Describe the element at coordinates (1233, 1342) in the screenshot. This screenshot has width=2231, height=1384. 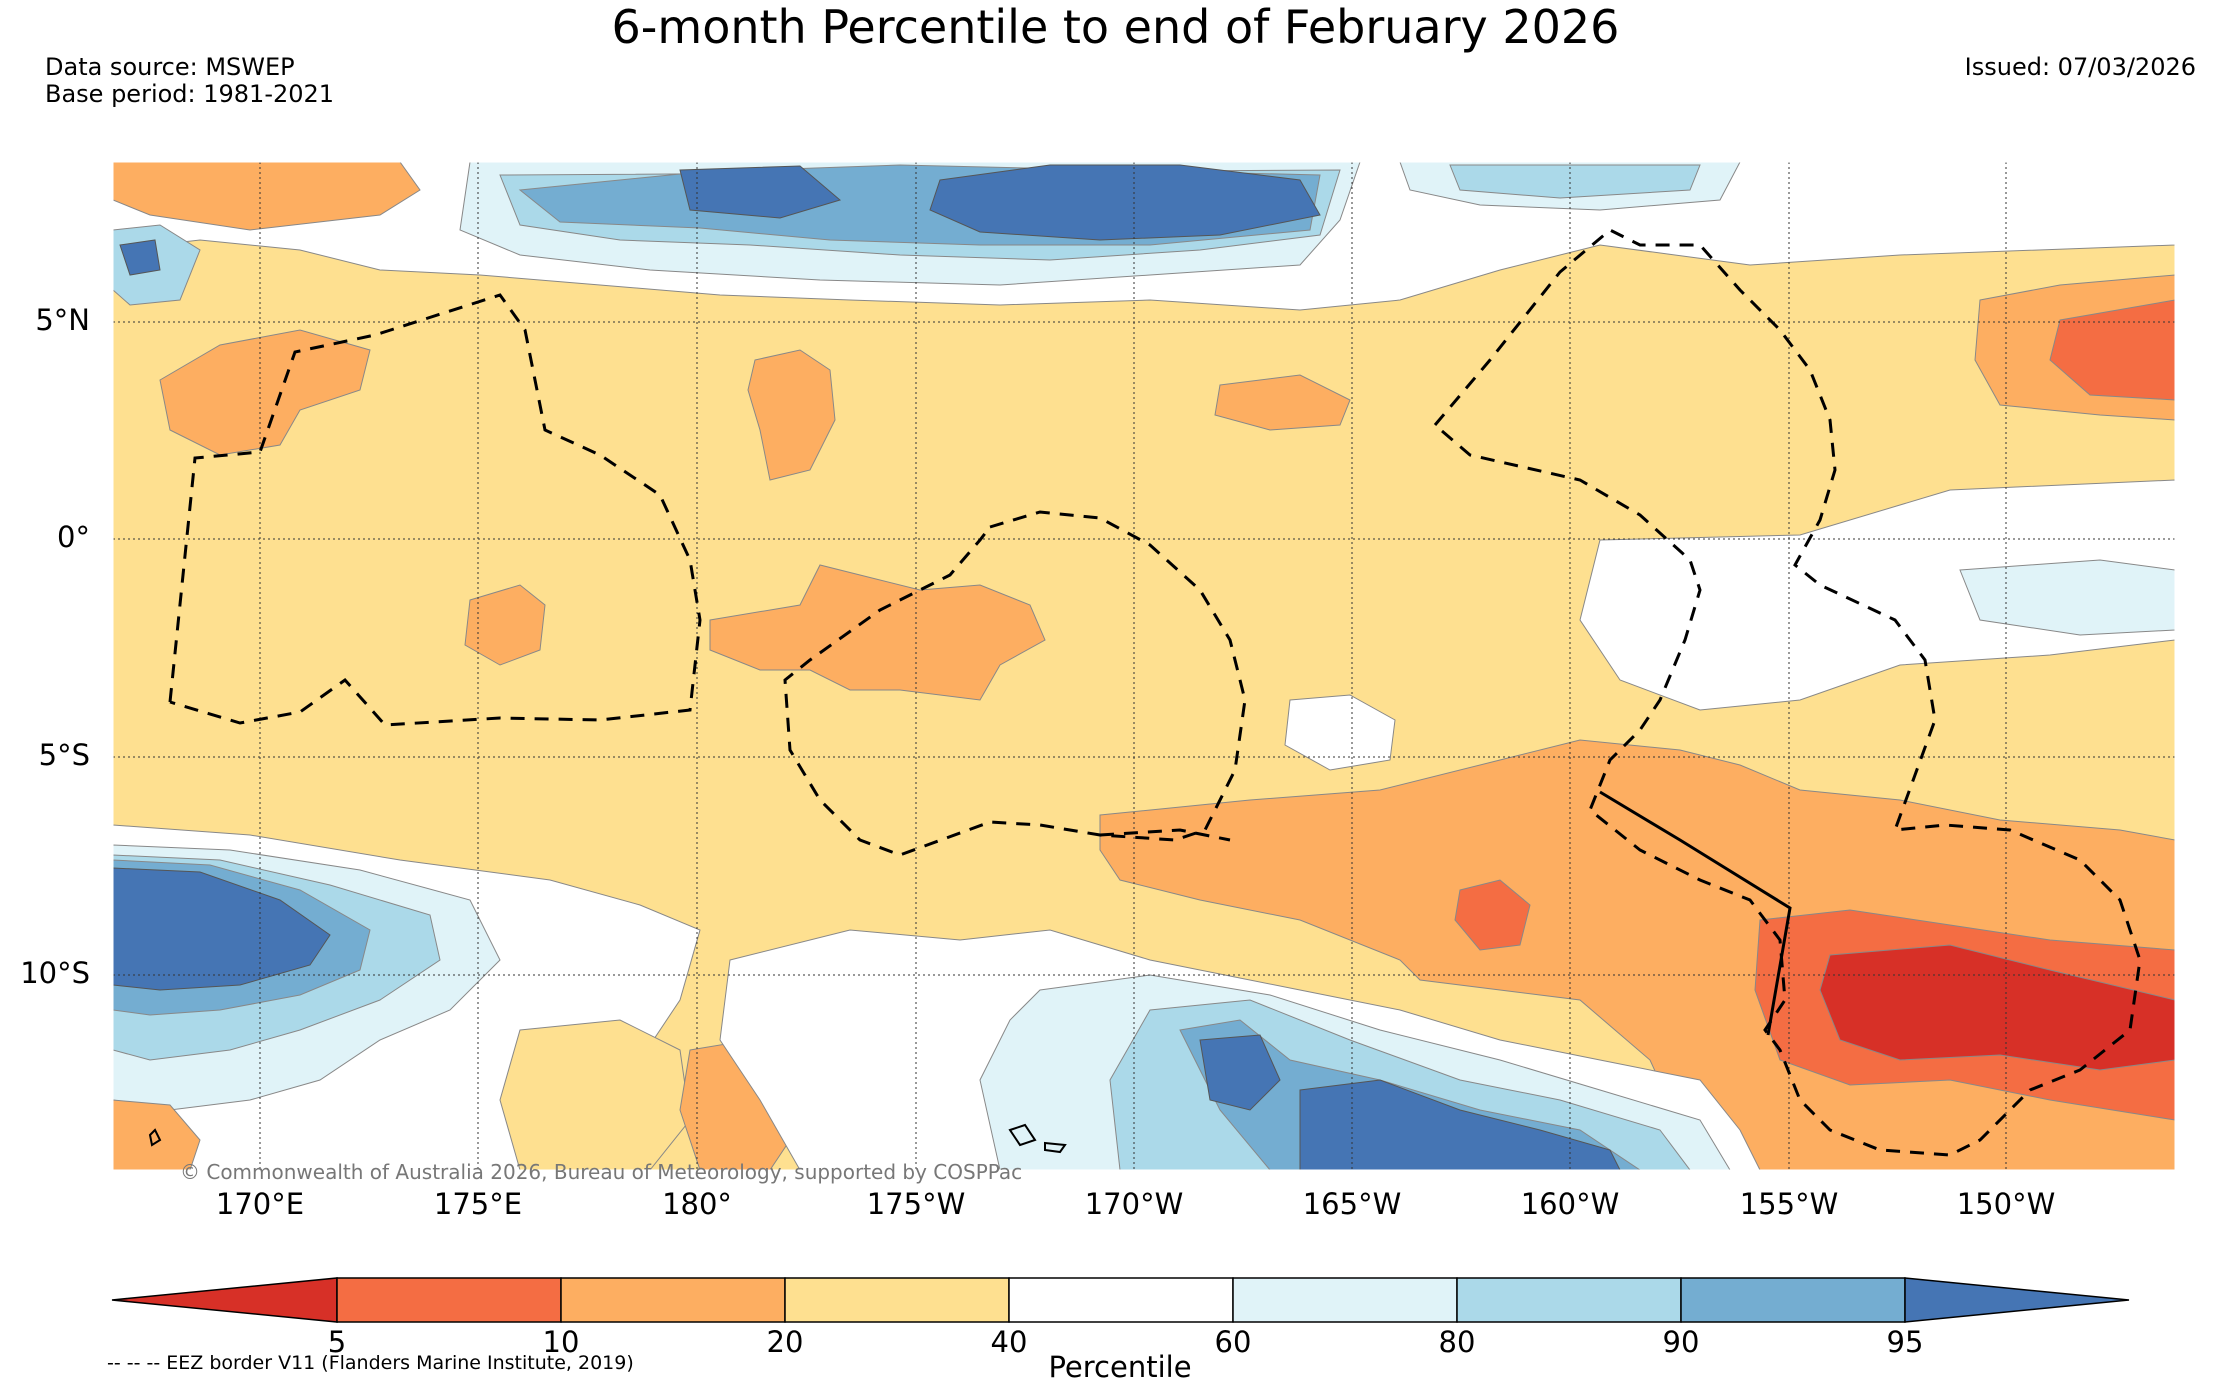
I see `legend-tick-60: 60` at that location.